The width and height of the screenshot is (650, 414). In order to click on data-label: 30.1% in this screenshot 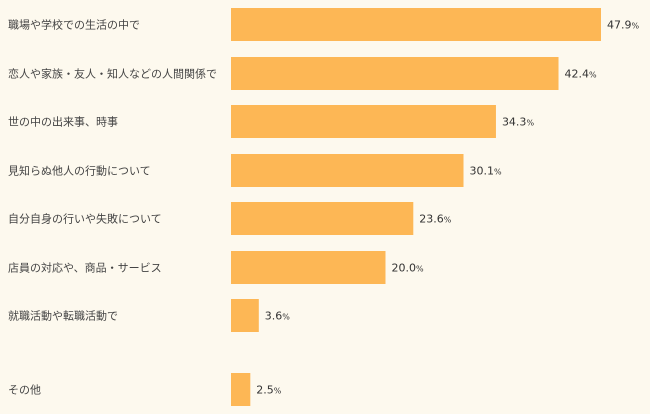, I will do `click(486, 171)`.